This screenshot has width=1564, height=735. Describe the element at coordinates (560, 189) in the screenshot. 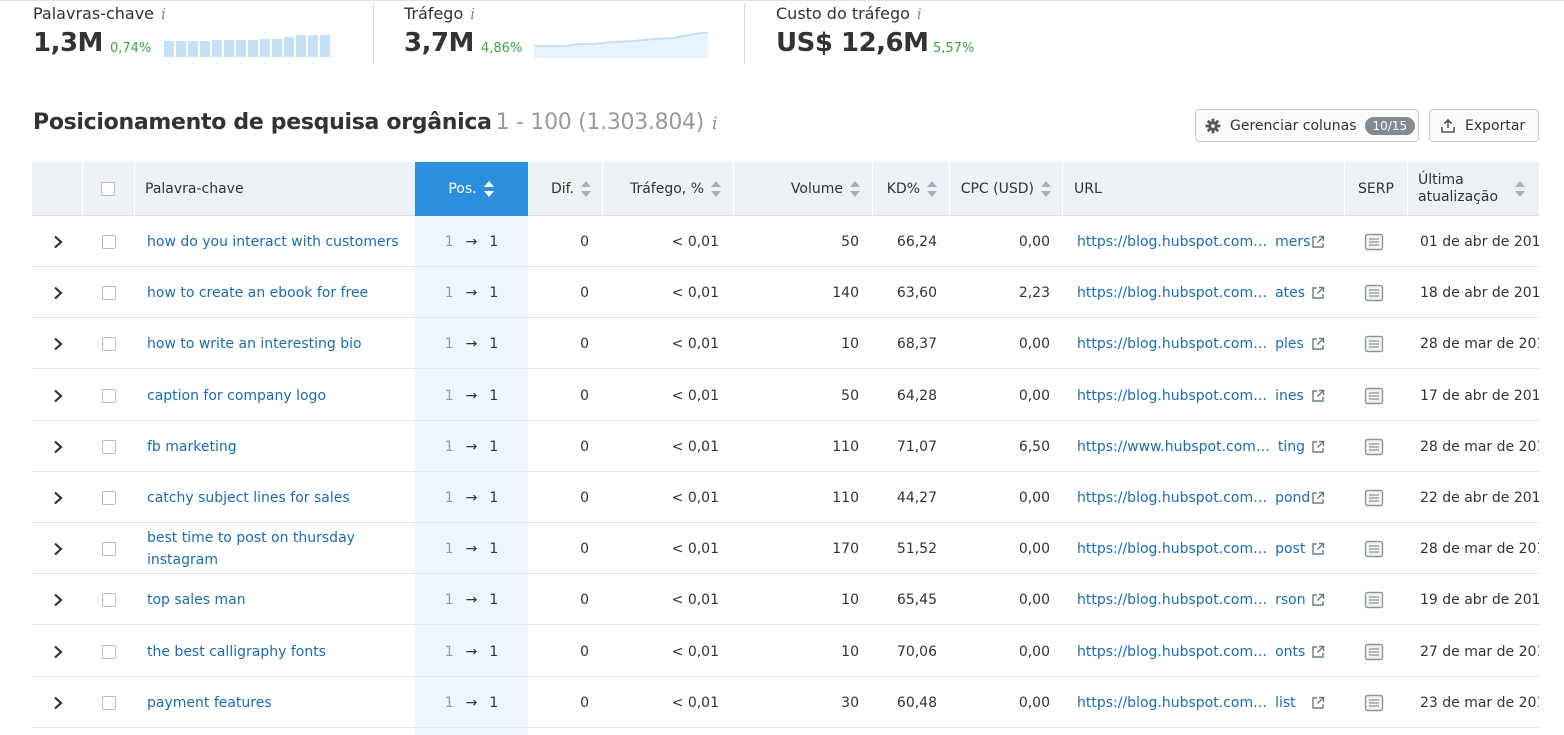

I see `column-header-dif: Dif.` at that location.